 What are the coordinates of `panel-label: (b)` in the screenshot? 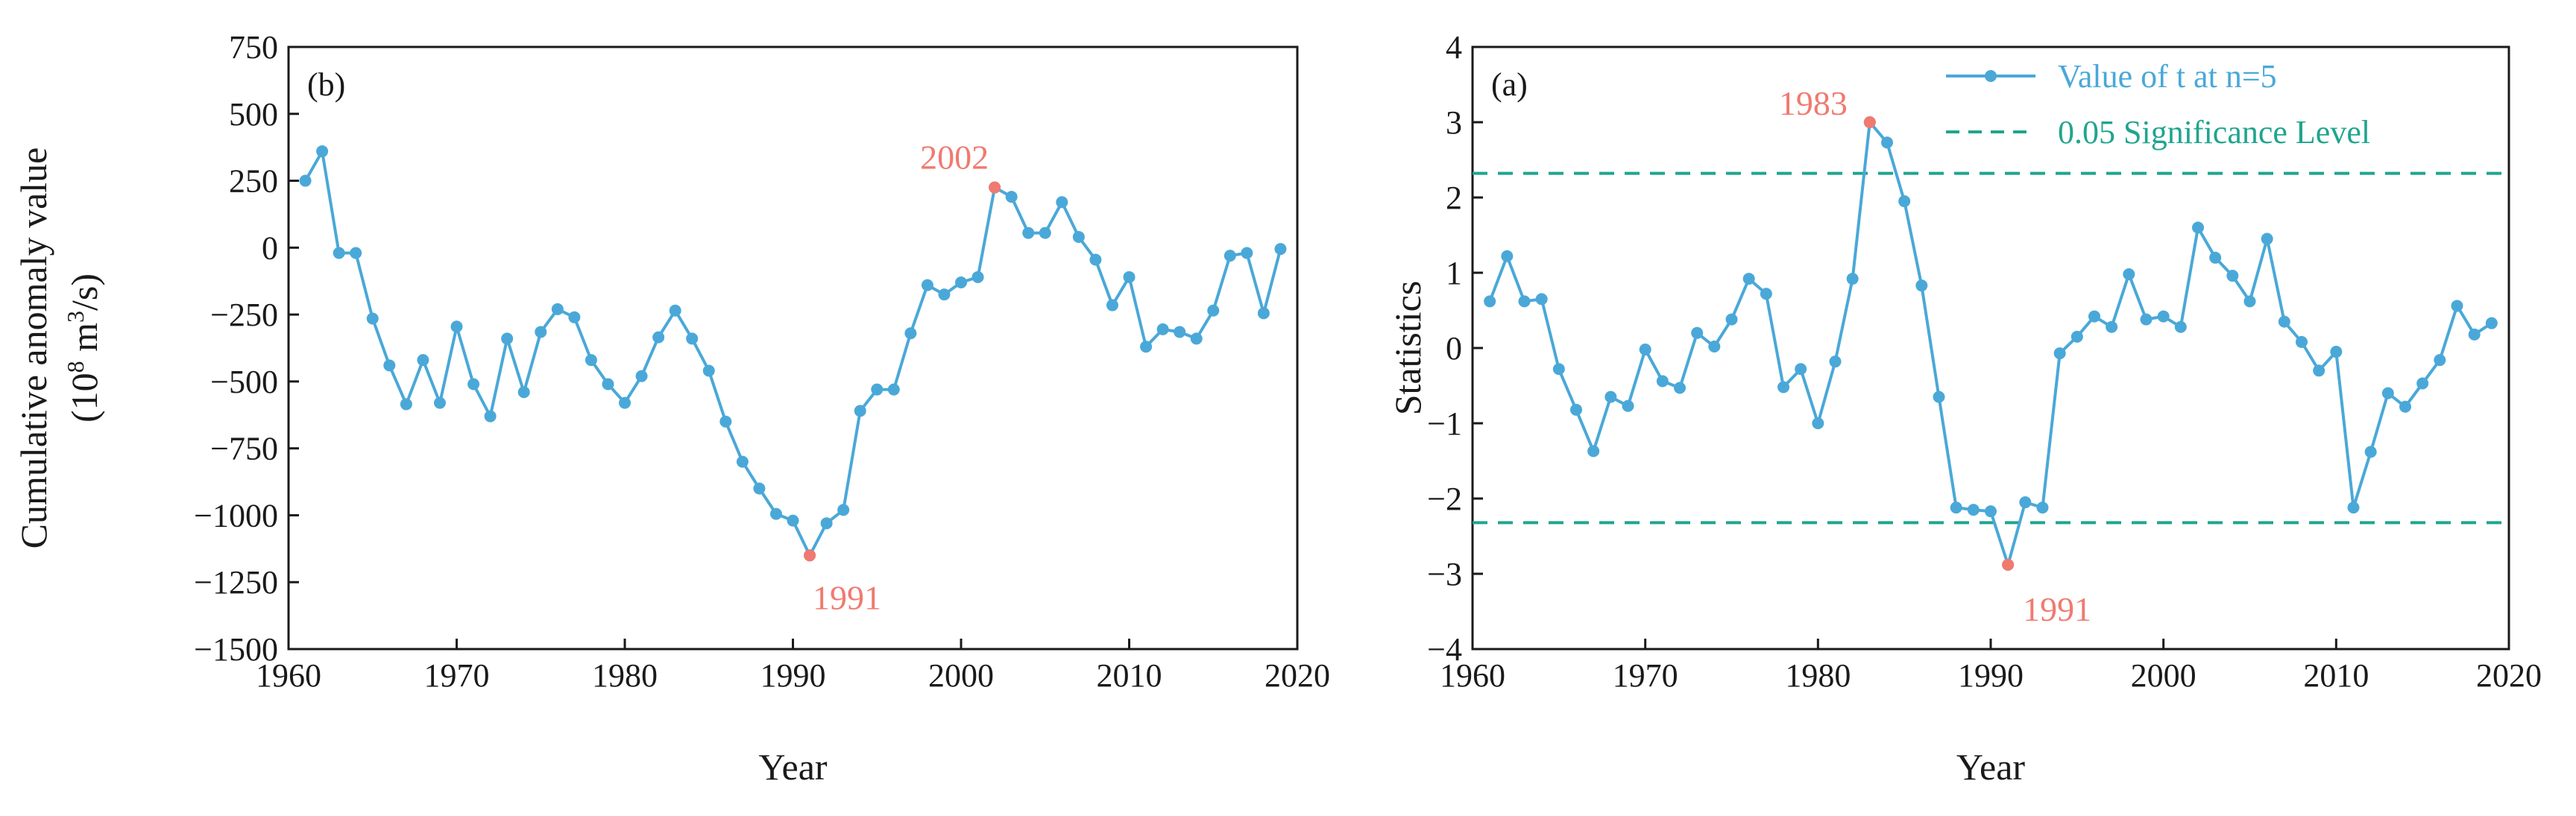 It's located at (326, 84).